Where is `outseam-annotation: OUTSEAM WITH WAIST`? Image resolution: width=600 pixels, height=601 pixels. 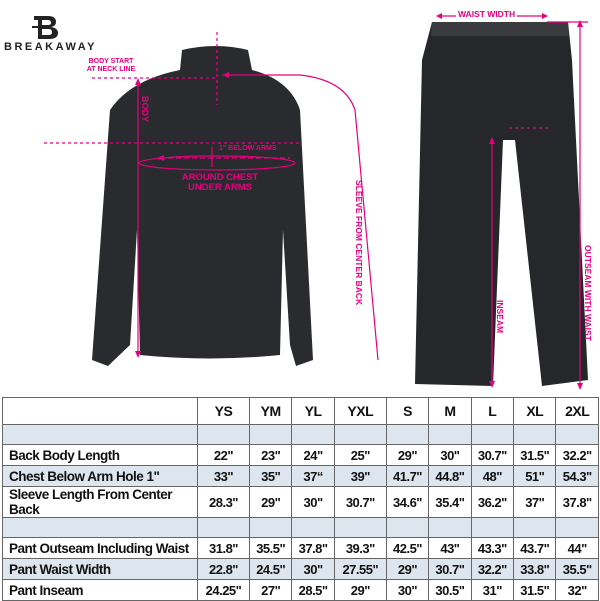 outseam-annotation: OUTSEAM WITH WAIST is located at coordinates (588, 293).